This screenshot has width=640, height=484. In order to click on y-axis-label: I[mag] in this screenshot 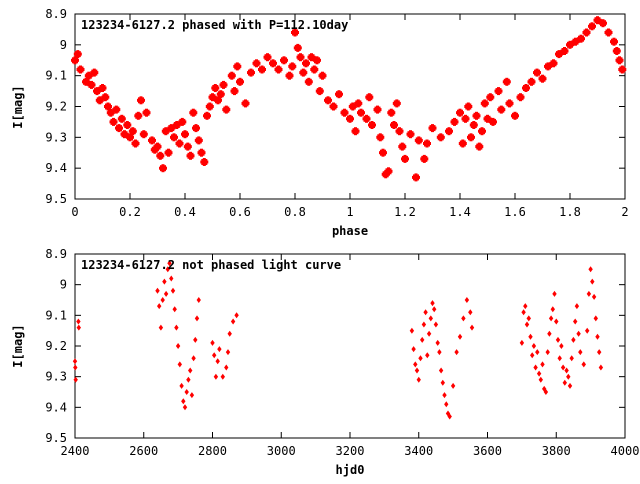, I will do `click(18, 345)`.